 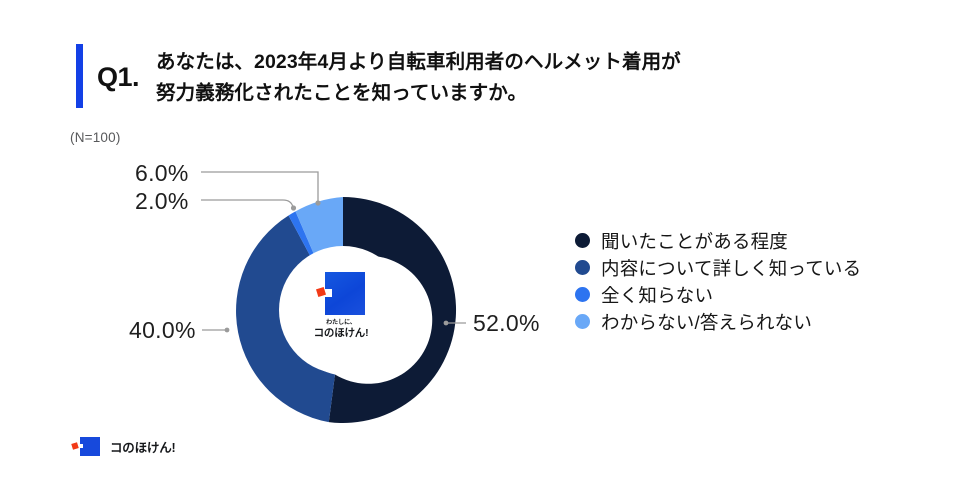 What do you see at coordinates (90, 446) in the screenshot?
I see `footer-brand-square-shape` at bounding box center [90, 446].